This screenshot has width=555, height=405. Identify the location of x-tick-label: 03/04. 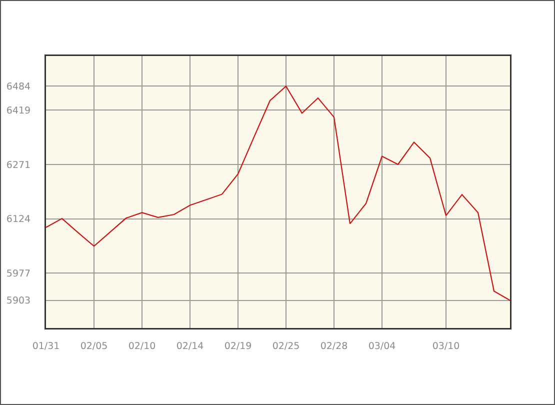
(382, 346).